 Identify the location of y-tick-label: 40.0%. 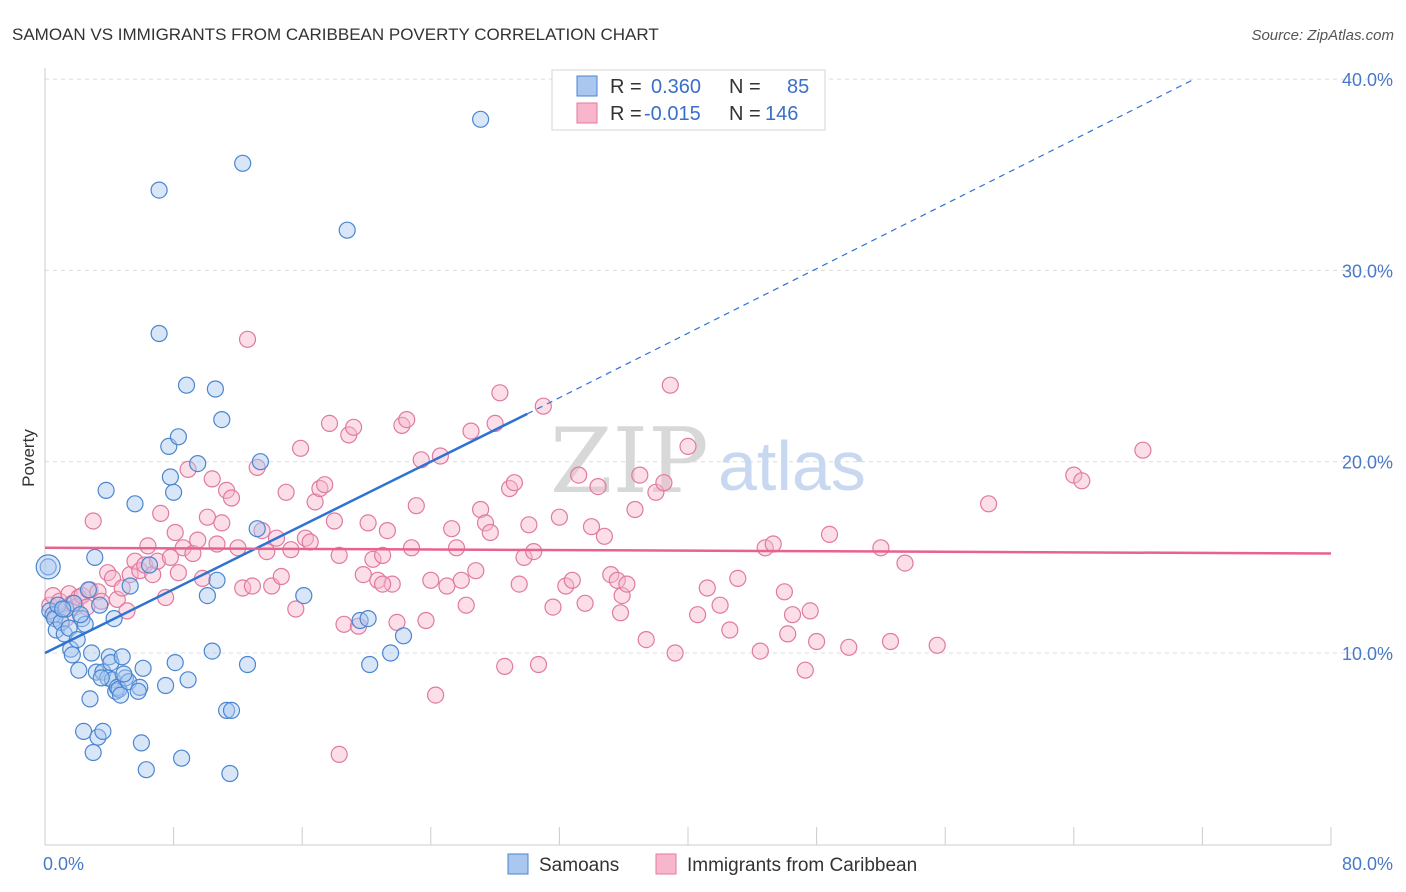
(1367, 80).